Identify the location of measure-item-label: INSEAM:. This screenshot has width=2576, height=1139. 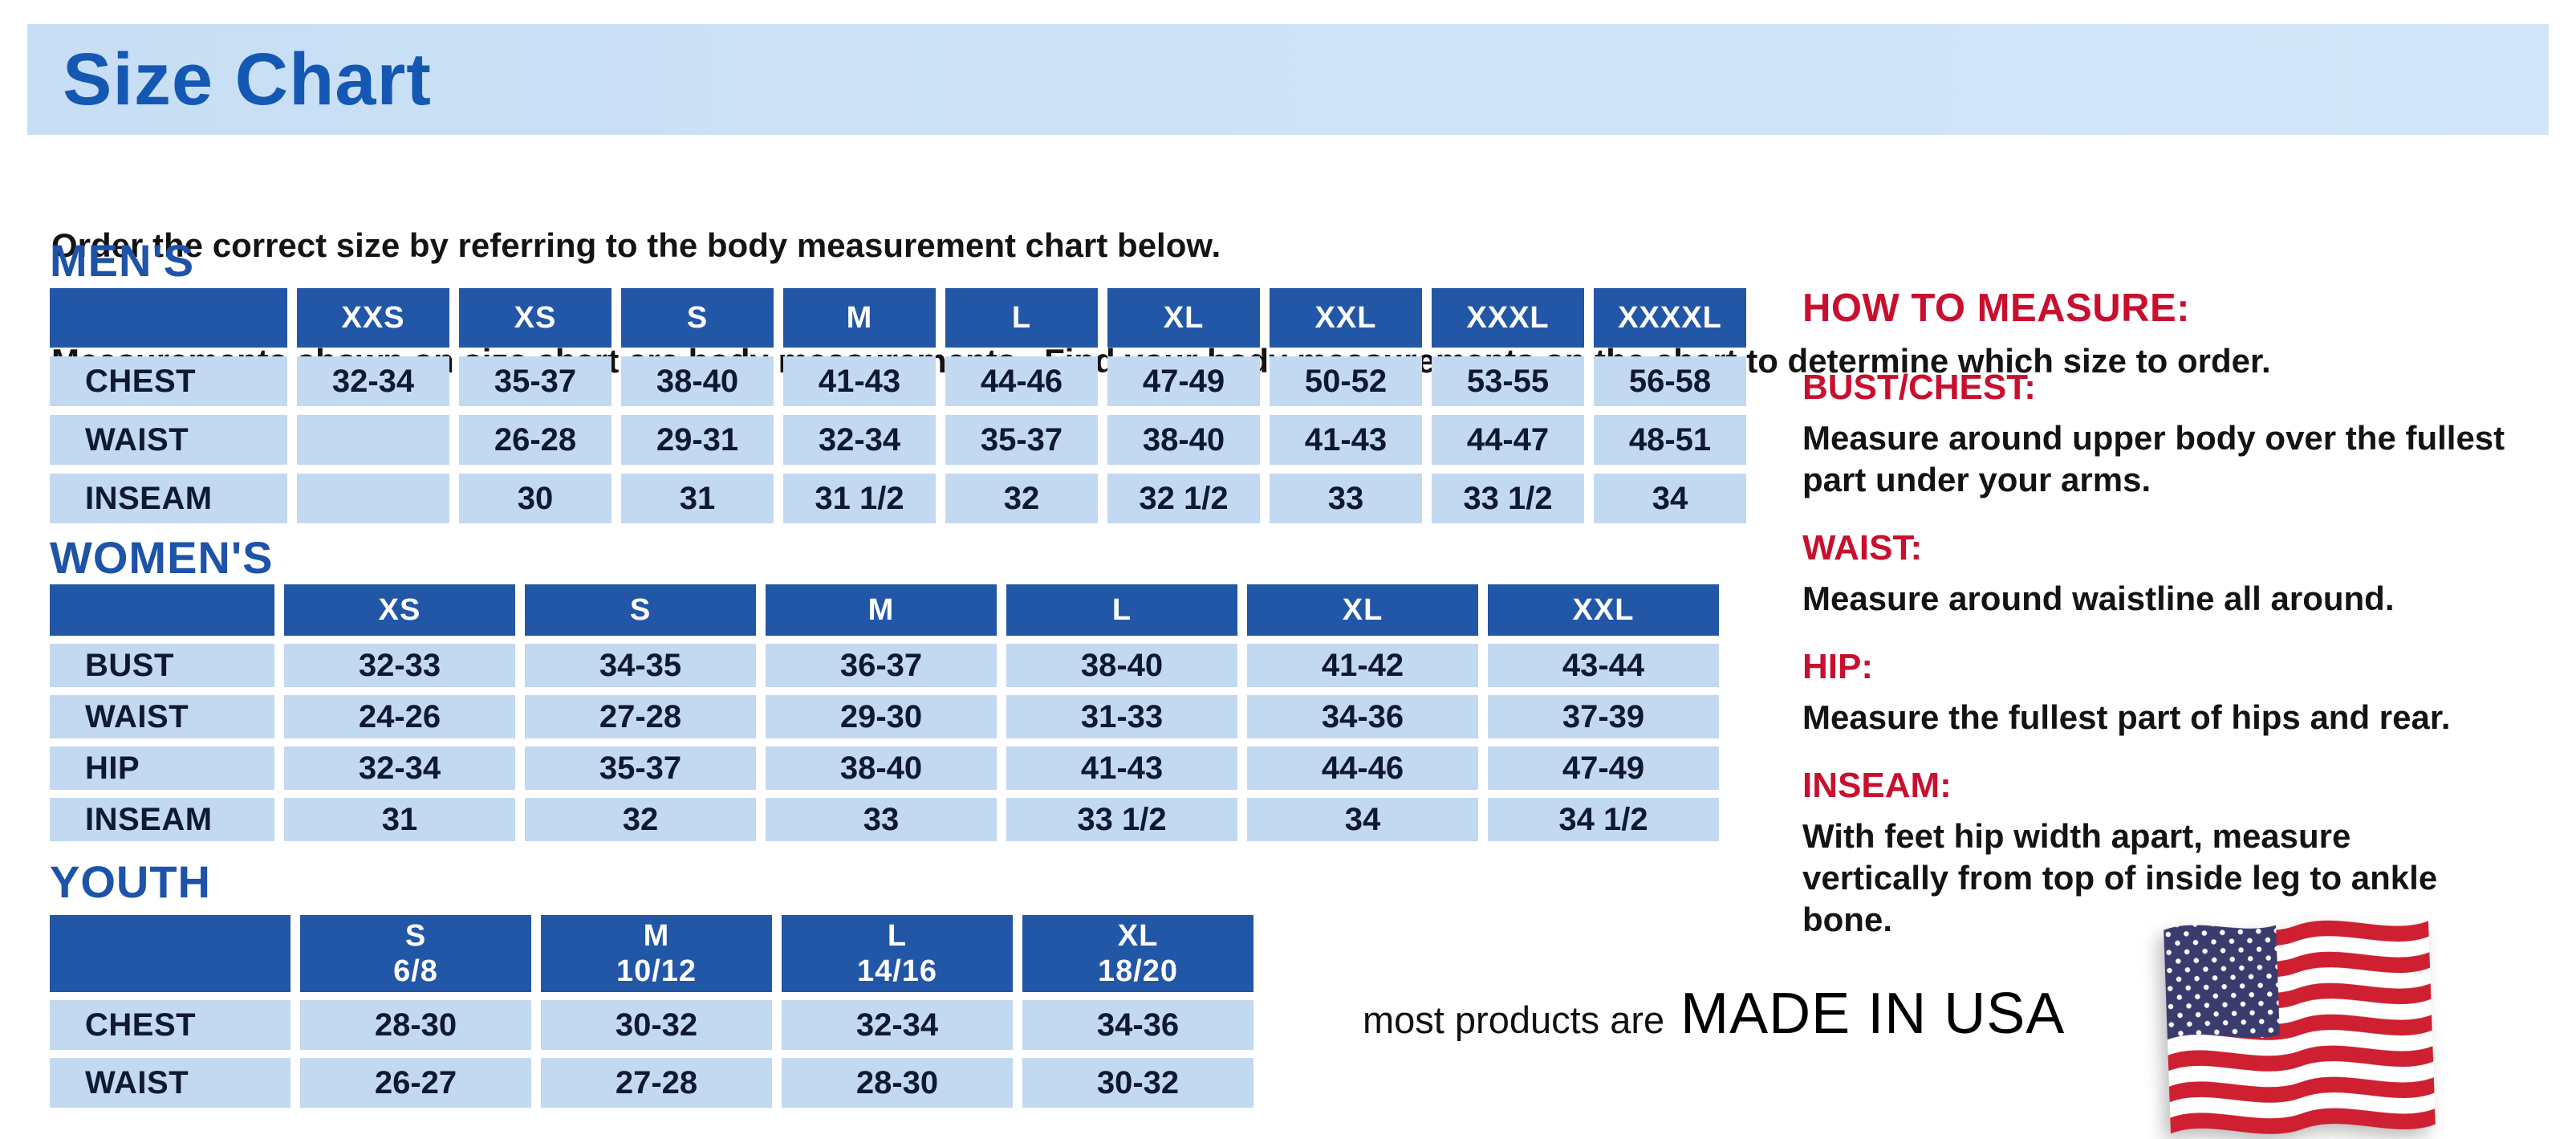
(1877, 785).